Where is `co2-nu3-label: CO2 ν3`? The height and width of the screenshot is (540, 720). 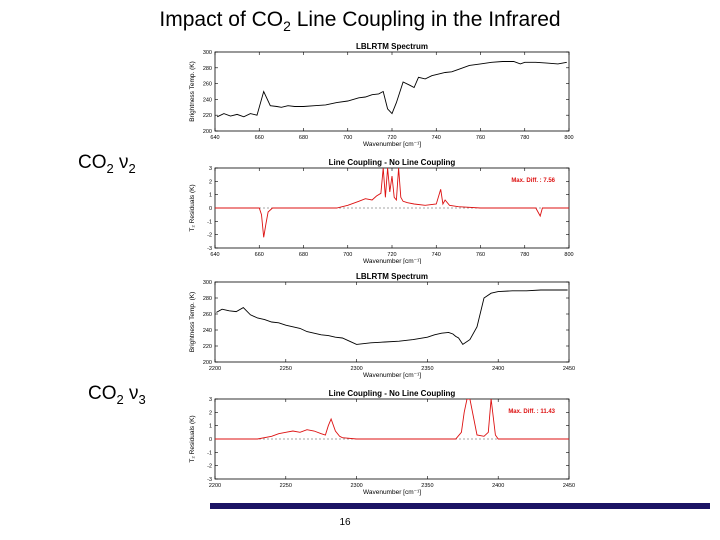 co2-nu3-label: CO2 ν3 is located at coordinates (117, 395).